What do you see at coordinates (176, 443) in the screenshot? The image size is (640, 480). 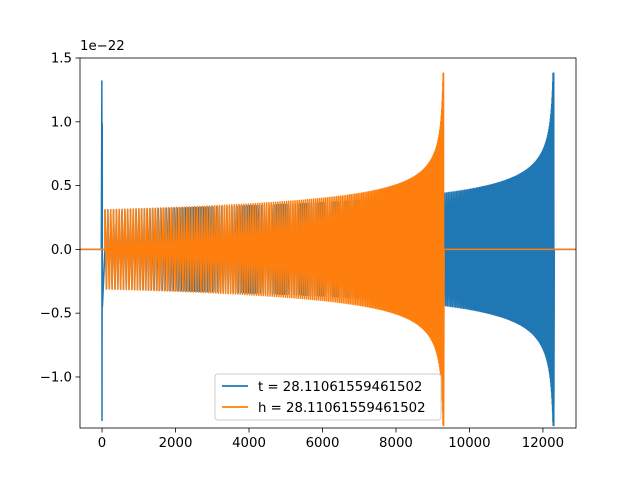 I see `x-tick-label: 2000` at bounding box center [176, 443].